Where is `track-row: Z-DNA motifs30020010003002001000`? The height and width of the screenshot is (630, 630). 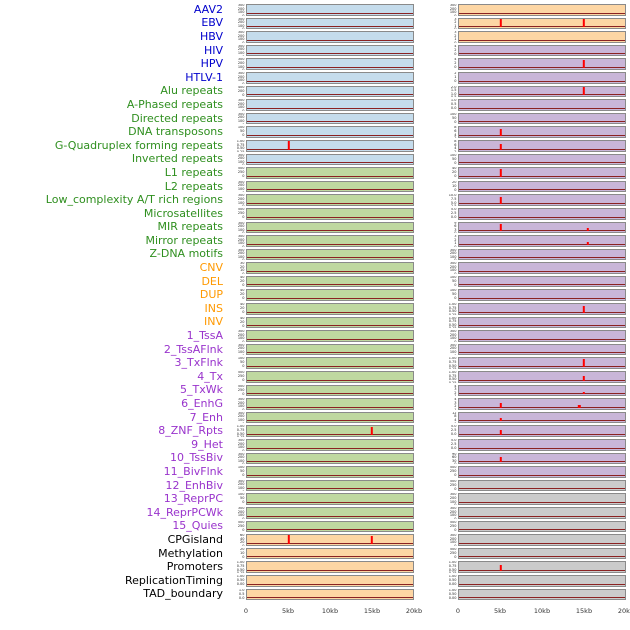
track-row: Z-DNA motifs30020010003002001000 is located at coordinates (315, 255).